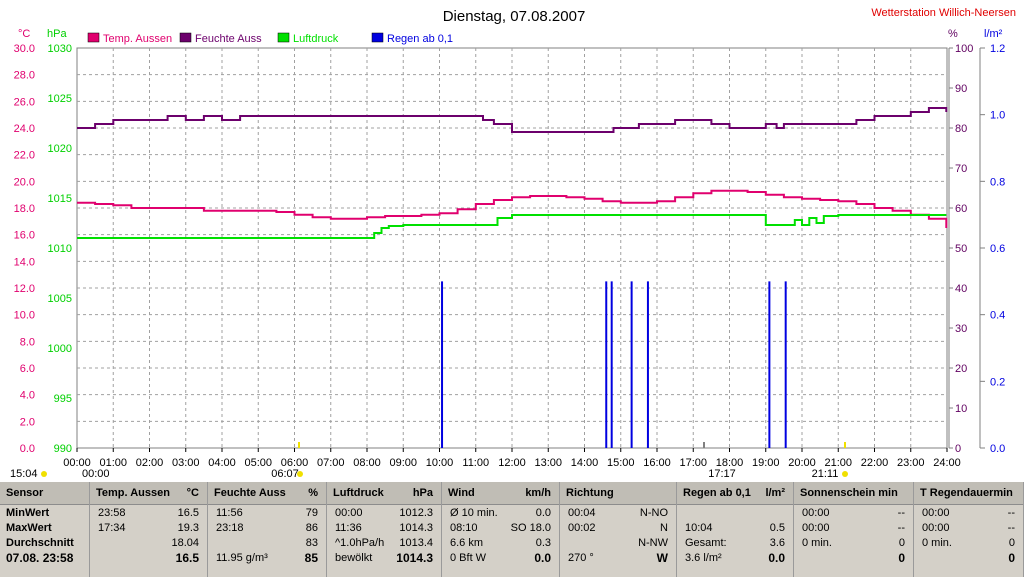 This screenshot has width=1024, height=577. What do you see at coordinates (777, 543) in the screenshot?
I see `cell-value: 3.6` at bounding box center [777, 543].